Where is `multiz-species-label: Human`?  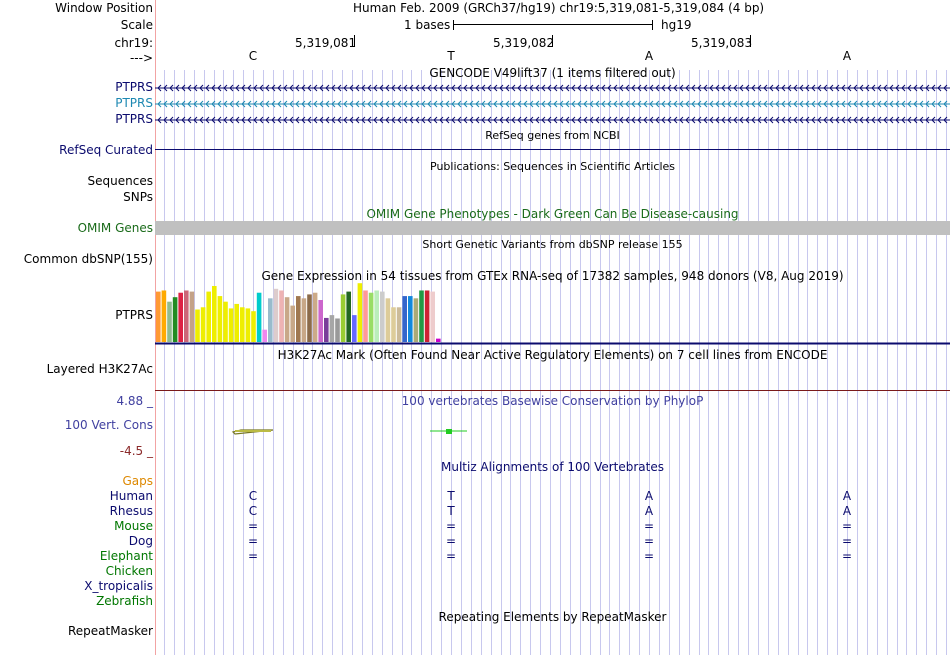
multiz-species-label: Human is located at coordinates (131, 496).